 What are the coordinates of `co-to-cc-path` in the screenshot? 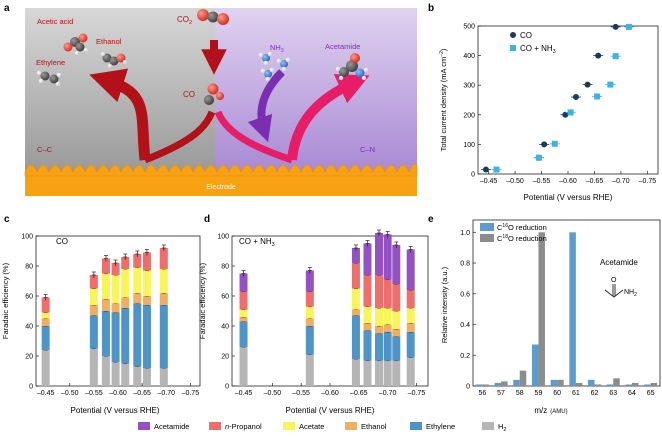 It's located at (179, 137).